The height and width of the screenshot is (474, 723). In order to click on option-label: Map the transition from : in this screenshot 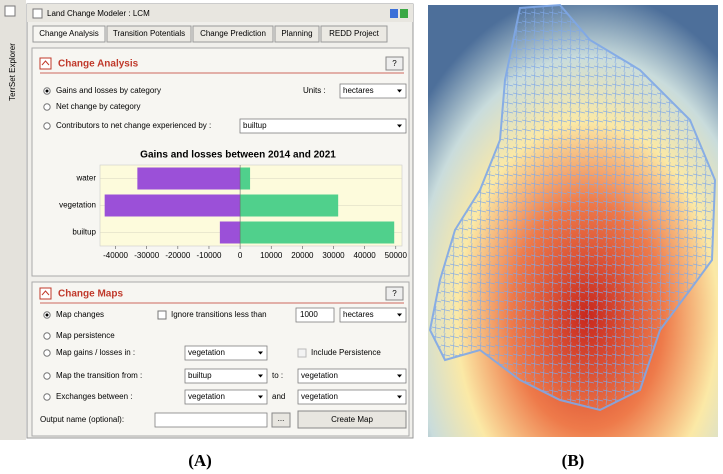, I will do `click(99, 375)`.